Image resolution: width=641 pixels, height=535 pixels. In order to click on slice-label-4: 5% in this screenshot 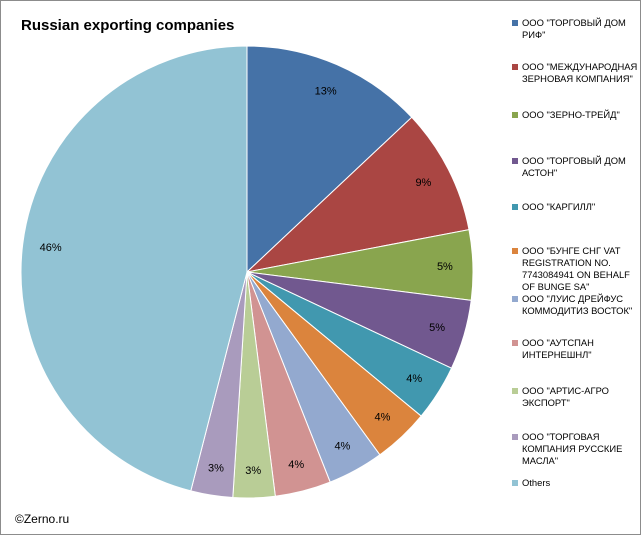, I will do `click(437, 328)`.